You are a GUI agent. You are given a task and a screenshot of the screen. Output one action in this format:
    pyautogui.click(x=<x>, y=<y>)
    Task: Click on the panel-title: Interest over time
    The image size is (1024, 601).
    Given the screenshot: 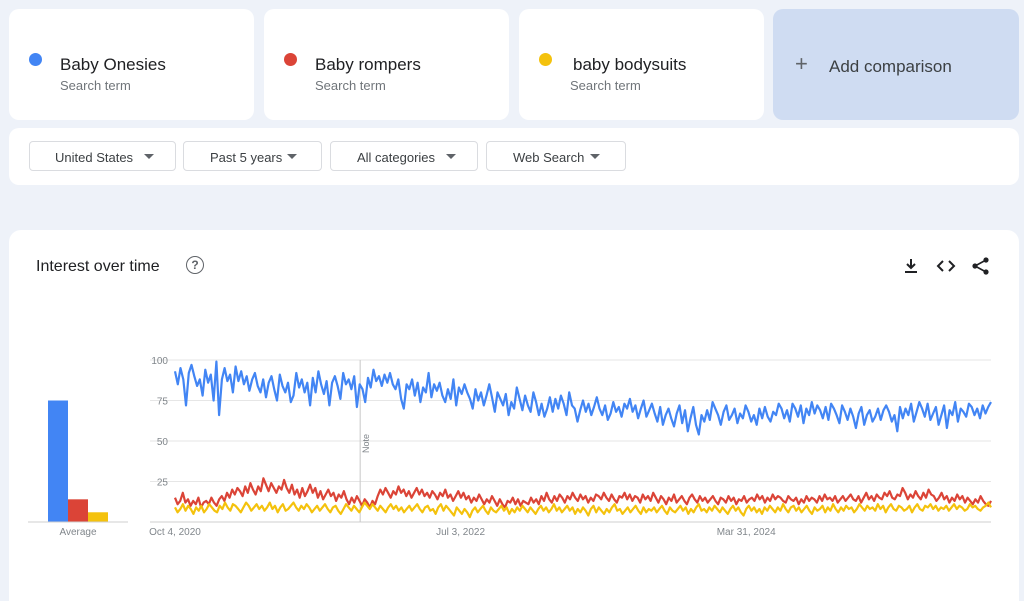 What is the action you would take?
    pyautogui.click(x=98, y=266)
    